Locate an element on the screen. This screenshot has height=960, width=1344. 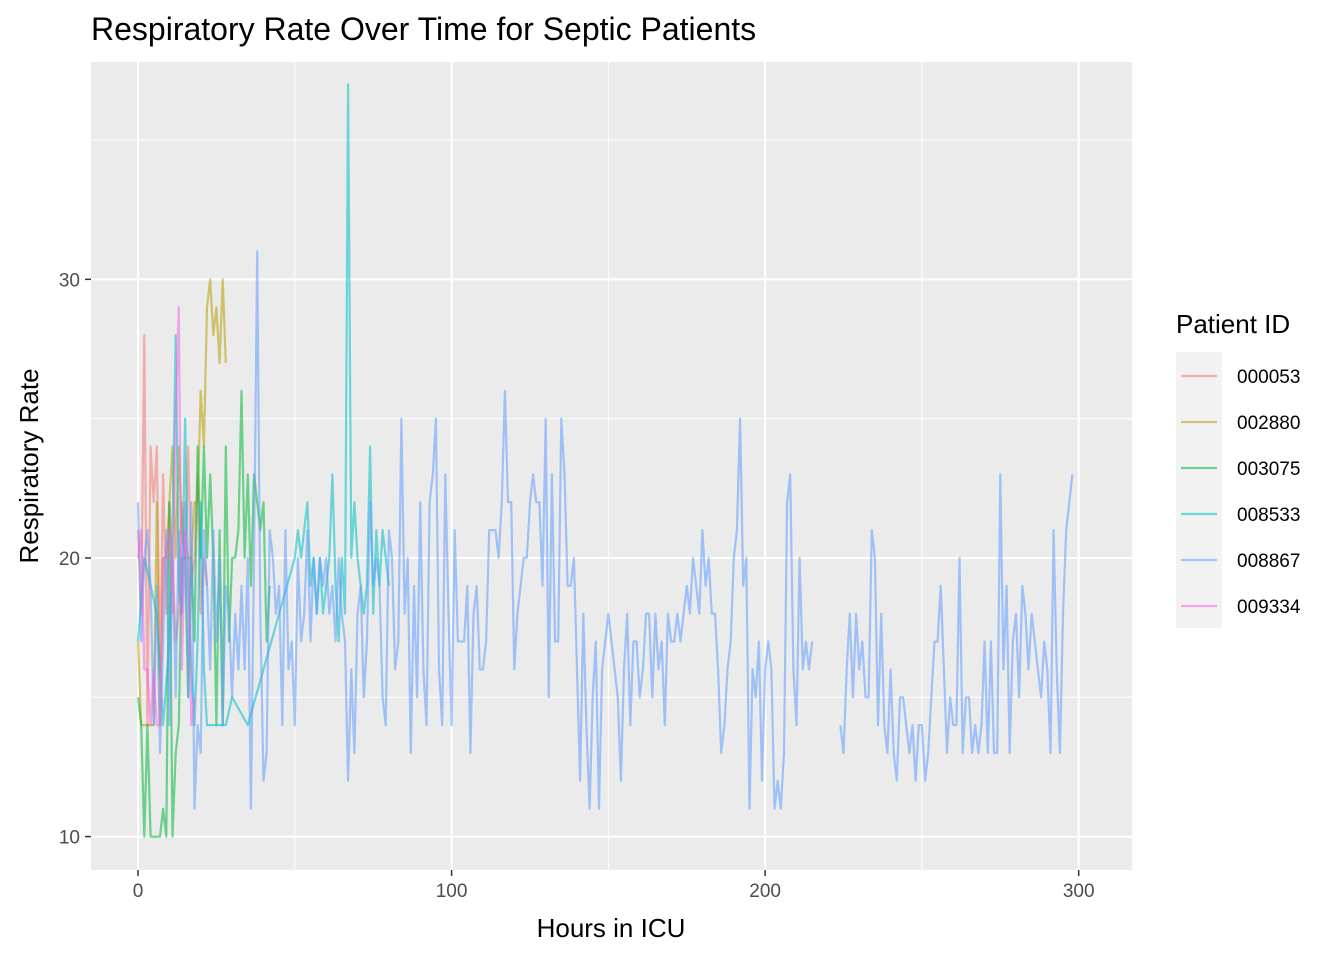
legend-label-008533: 008533 is located at coordinates (1268, 515).